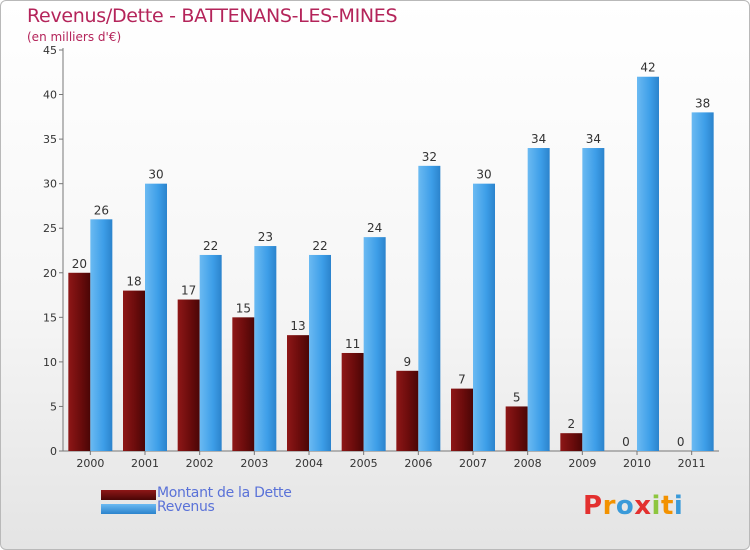 Image resolution: width=750 pixels, height=550 pixels. What do you see at coordinates (582, 463) in the screenshot?
I see `x-tick-label: 2009` at bounding box center [582, 463].